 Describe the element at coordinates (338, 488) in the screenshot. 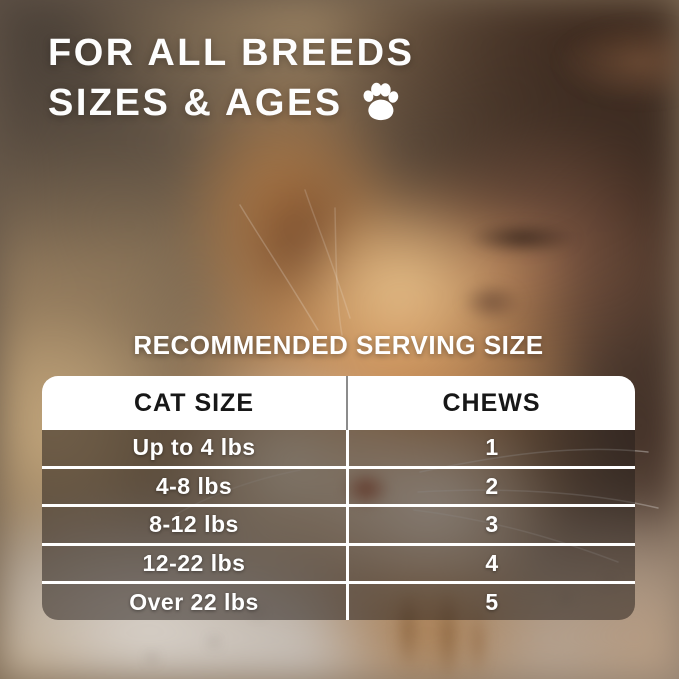

I see `table-row: 4-8 lbs 2` at that location.